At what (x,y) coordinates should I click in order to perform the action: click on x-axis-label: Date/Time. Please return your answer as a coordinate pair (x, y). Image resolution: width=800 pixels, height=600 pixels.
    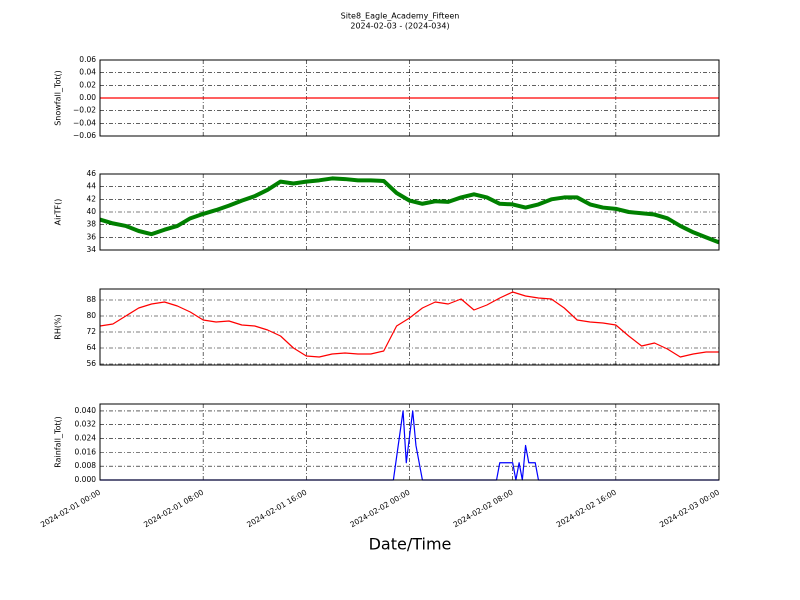
    Looking at the image, I should click on (410, 544).